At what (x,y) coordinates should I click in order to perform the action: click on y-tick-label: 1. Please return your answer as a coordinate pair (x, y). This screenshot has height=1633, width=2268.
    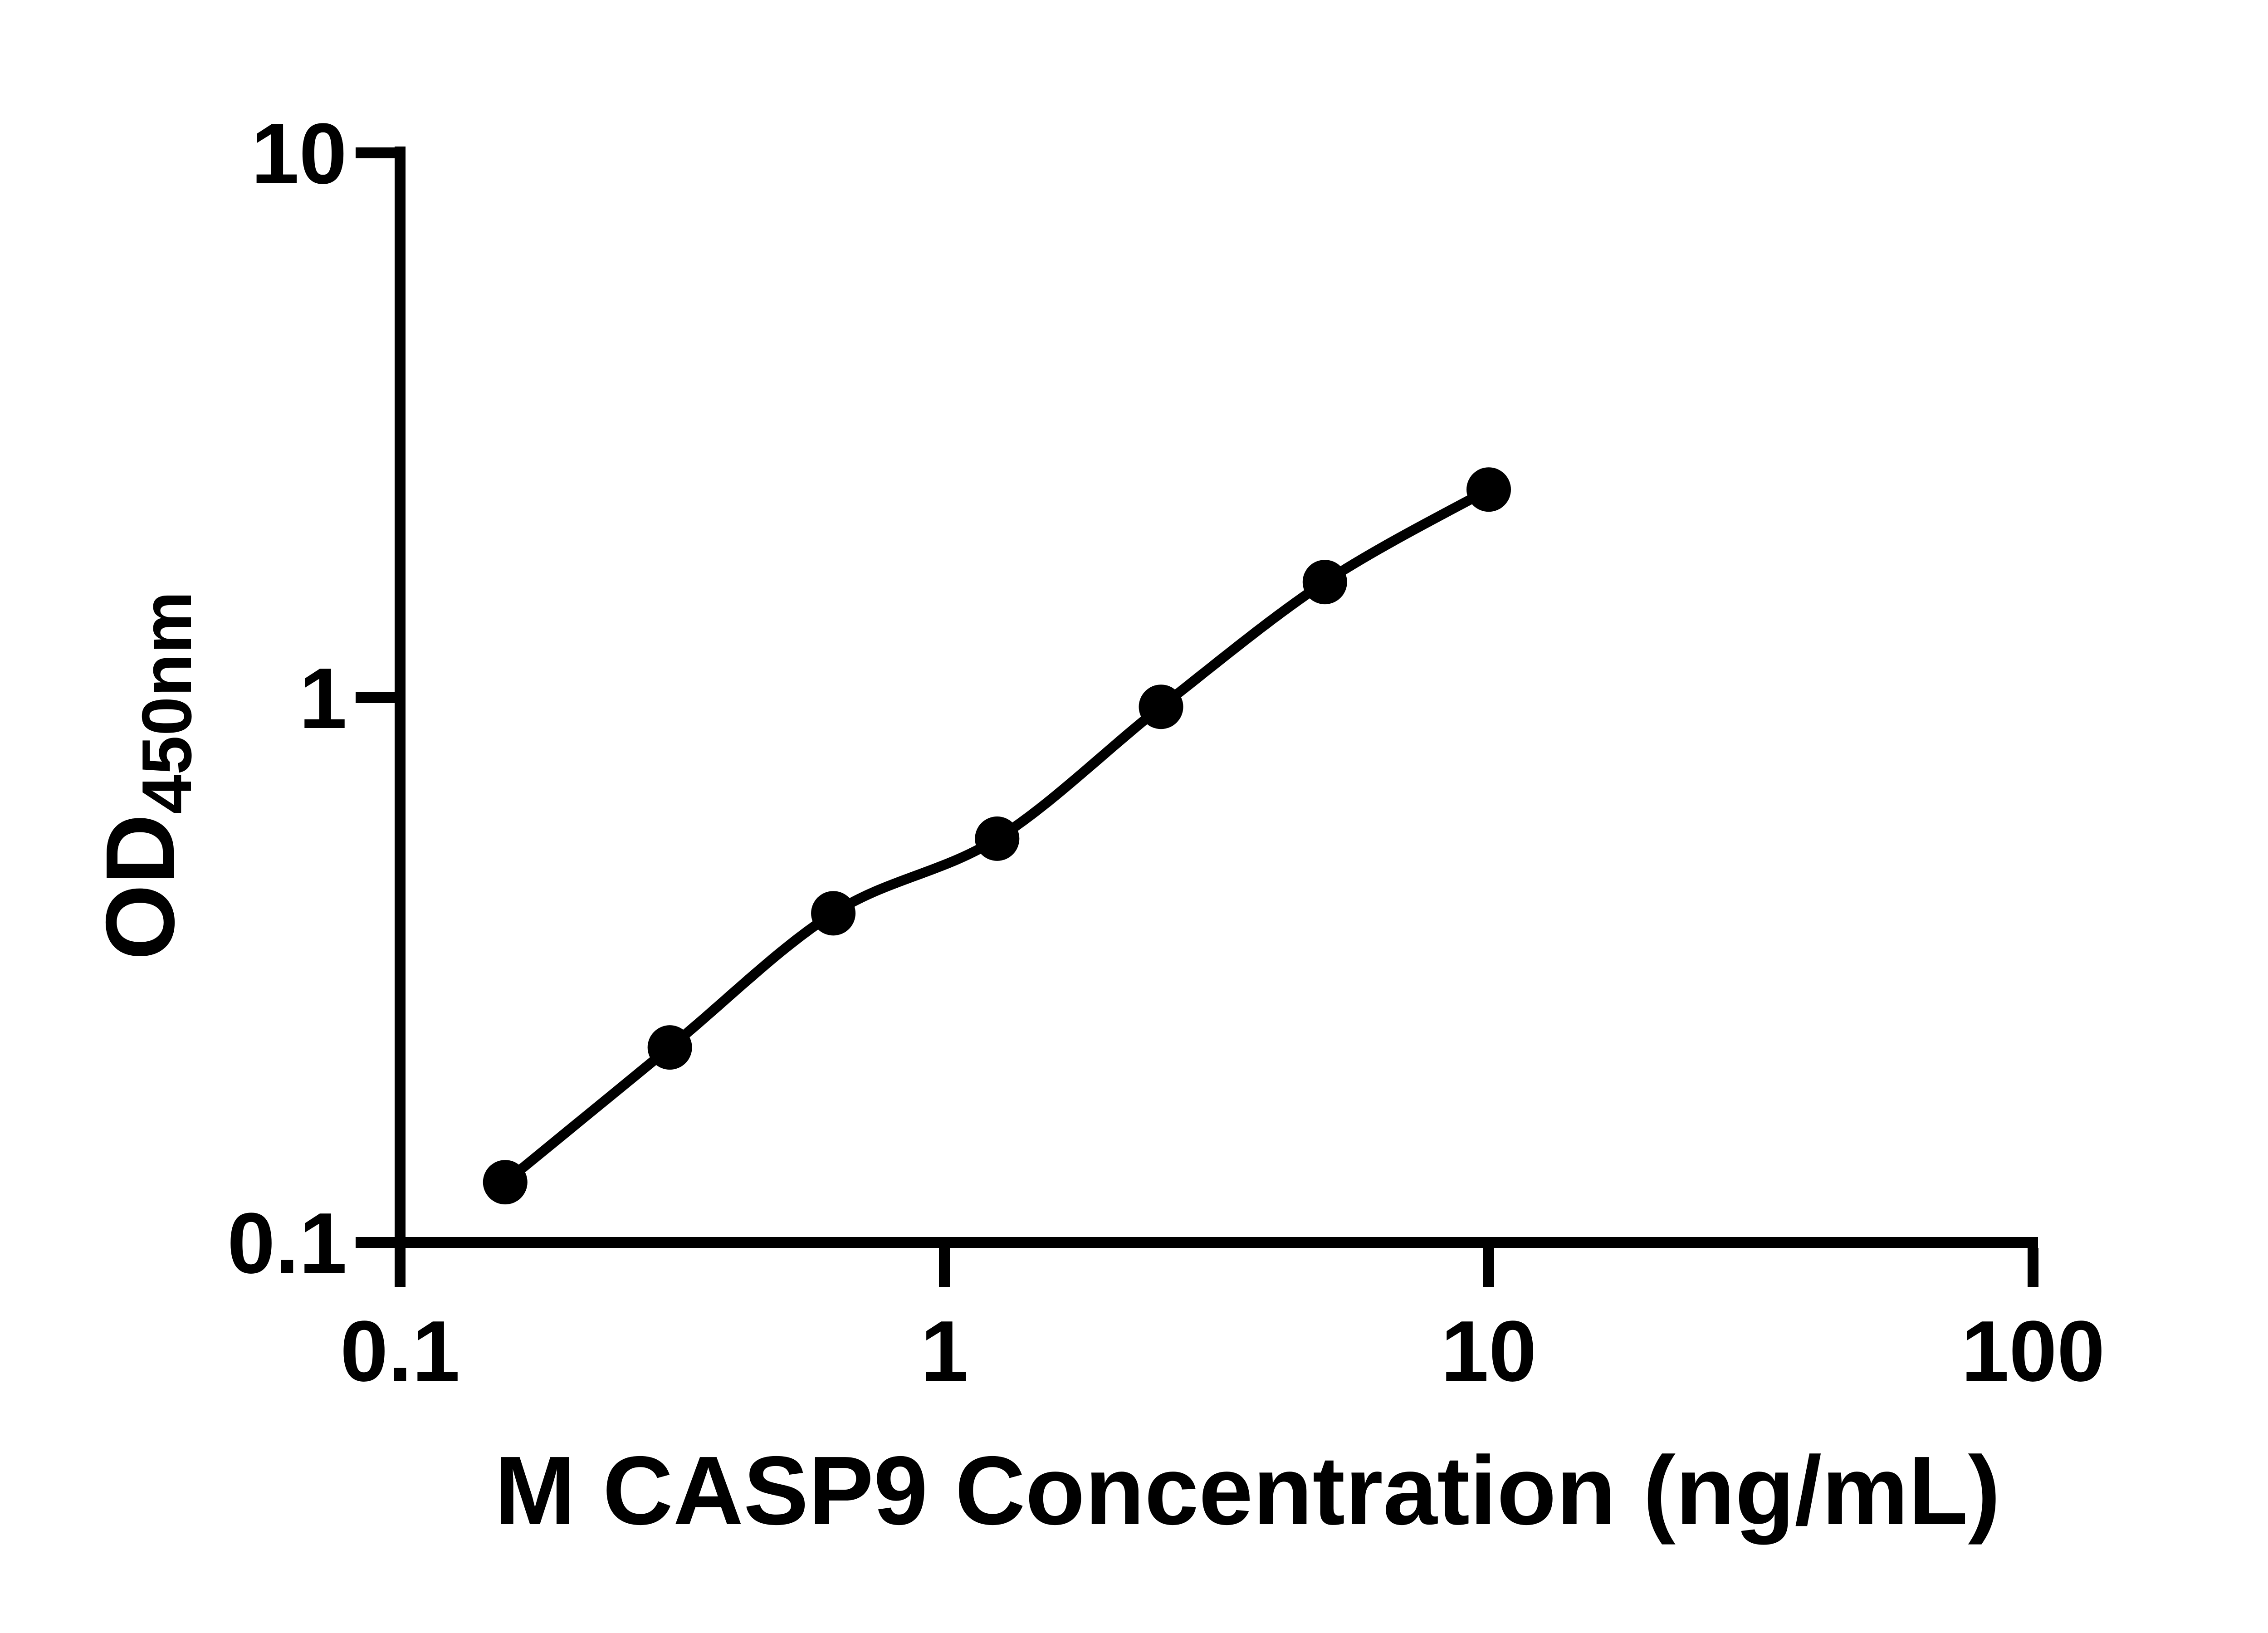
    Looking at the image, I should click on (323, 698).